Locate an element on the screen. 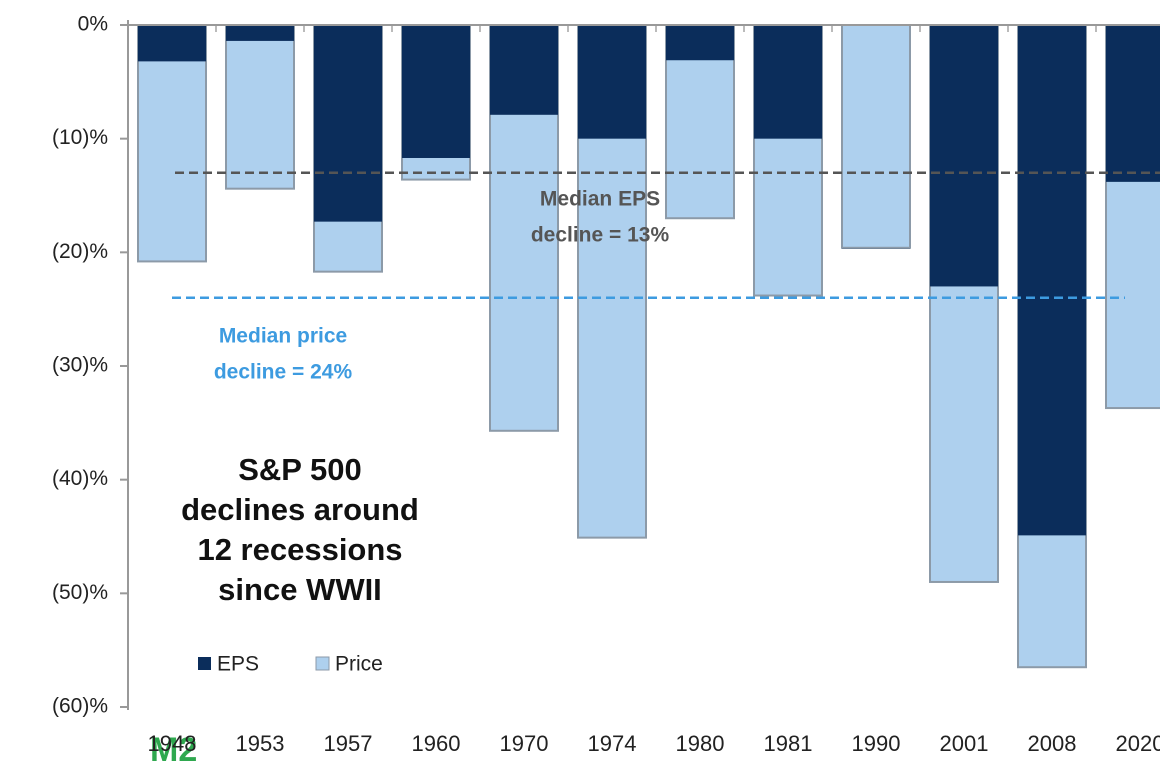 This screenshot has height=772, width=1160. x-tick-label: 1948 is located at coordinates (172, 743).